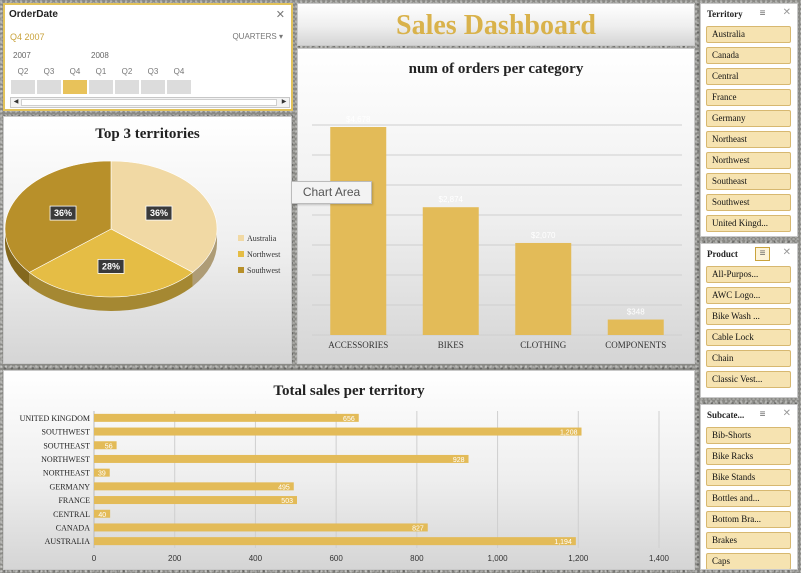 This screenshot has height=573, width=801. I want to click on dashboard-title-panel: Sales Dashboard, so click(496, 24).